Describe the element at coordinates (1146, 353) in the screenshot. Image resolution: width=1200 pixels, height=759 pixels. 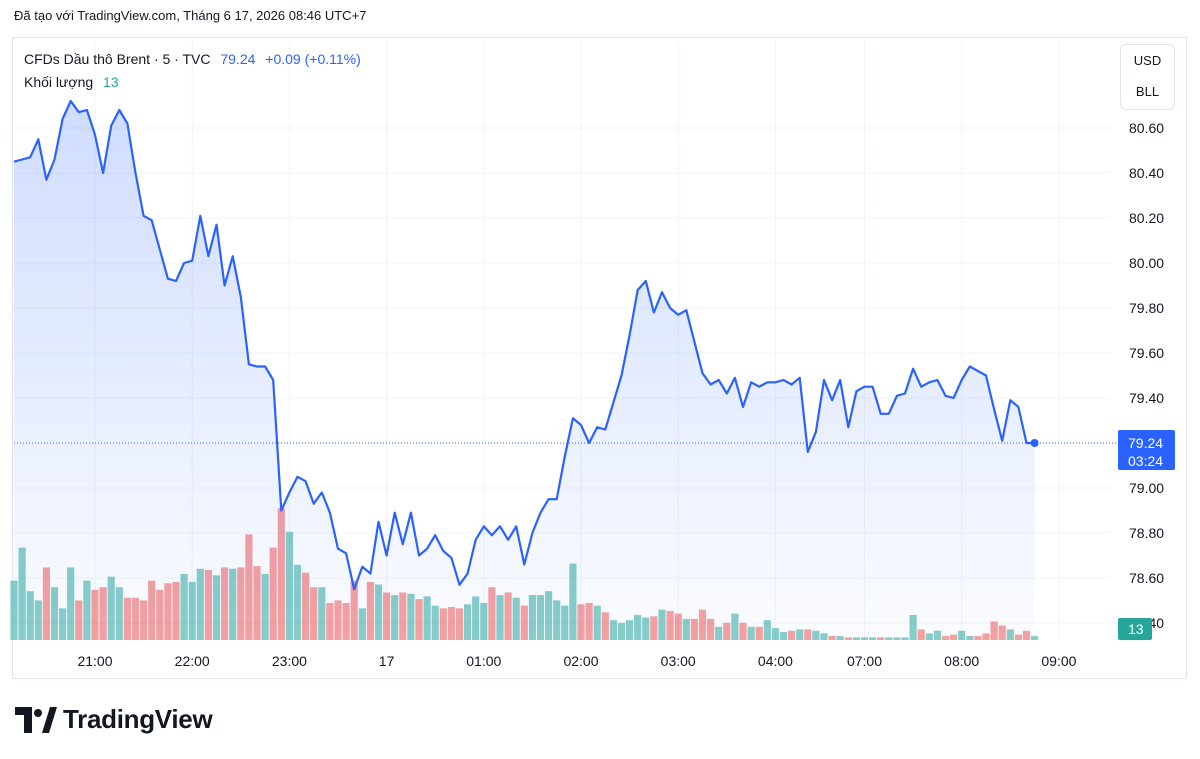
I see `price-axis-tick: 79.60` at that location.